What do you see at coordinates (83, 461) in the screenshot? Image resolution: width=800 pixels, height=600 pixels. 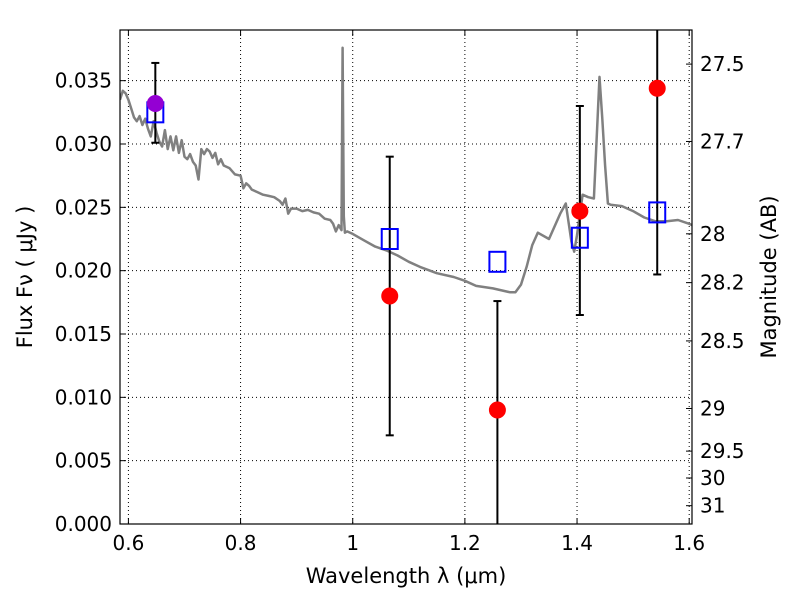 I see `y-tick-label: 0.005` at bounding box center [83, 461].